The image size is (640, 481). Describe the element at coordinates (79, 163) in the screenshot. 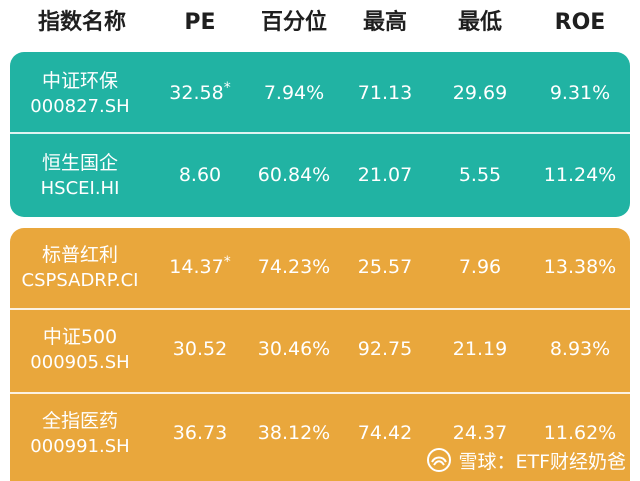

I see `index-name: 恒生国企` at that location.